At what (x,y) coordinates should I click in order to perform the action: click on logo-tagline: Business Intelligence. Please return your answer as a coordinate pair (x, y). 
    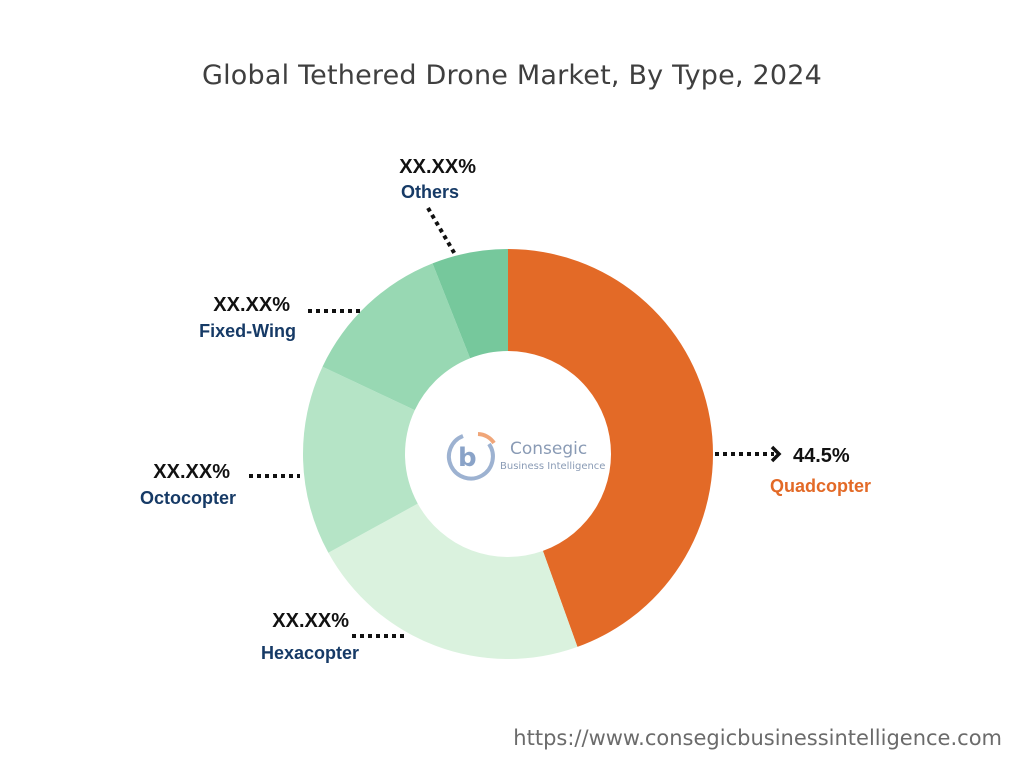
    Looking at the image, I should click on (552, 466).